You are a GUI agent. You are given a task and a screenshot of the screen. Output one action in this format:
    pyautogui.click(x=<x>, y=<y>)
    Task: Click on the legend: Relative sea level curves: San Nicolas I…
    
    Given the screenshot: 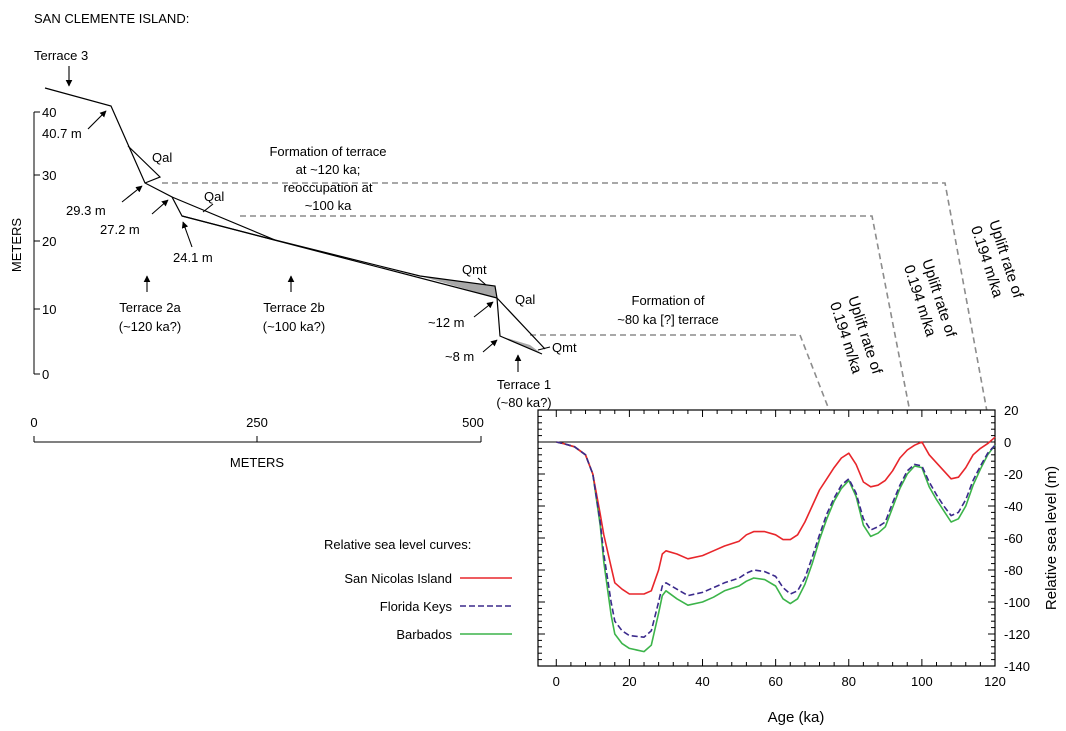 What is the action you would take?
    pyautogui.click(x=418, y=589)
    